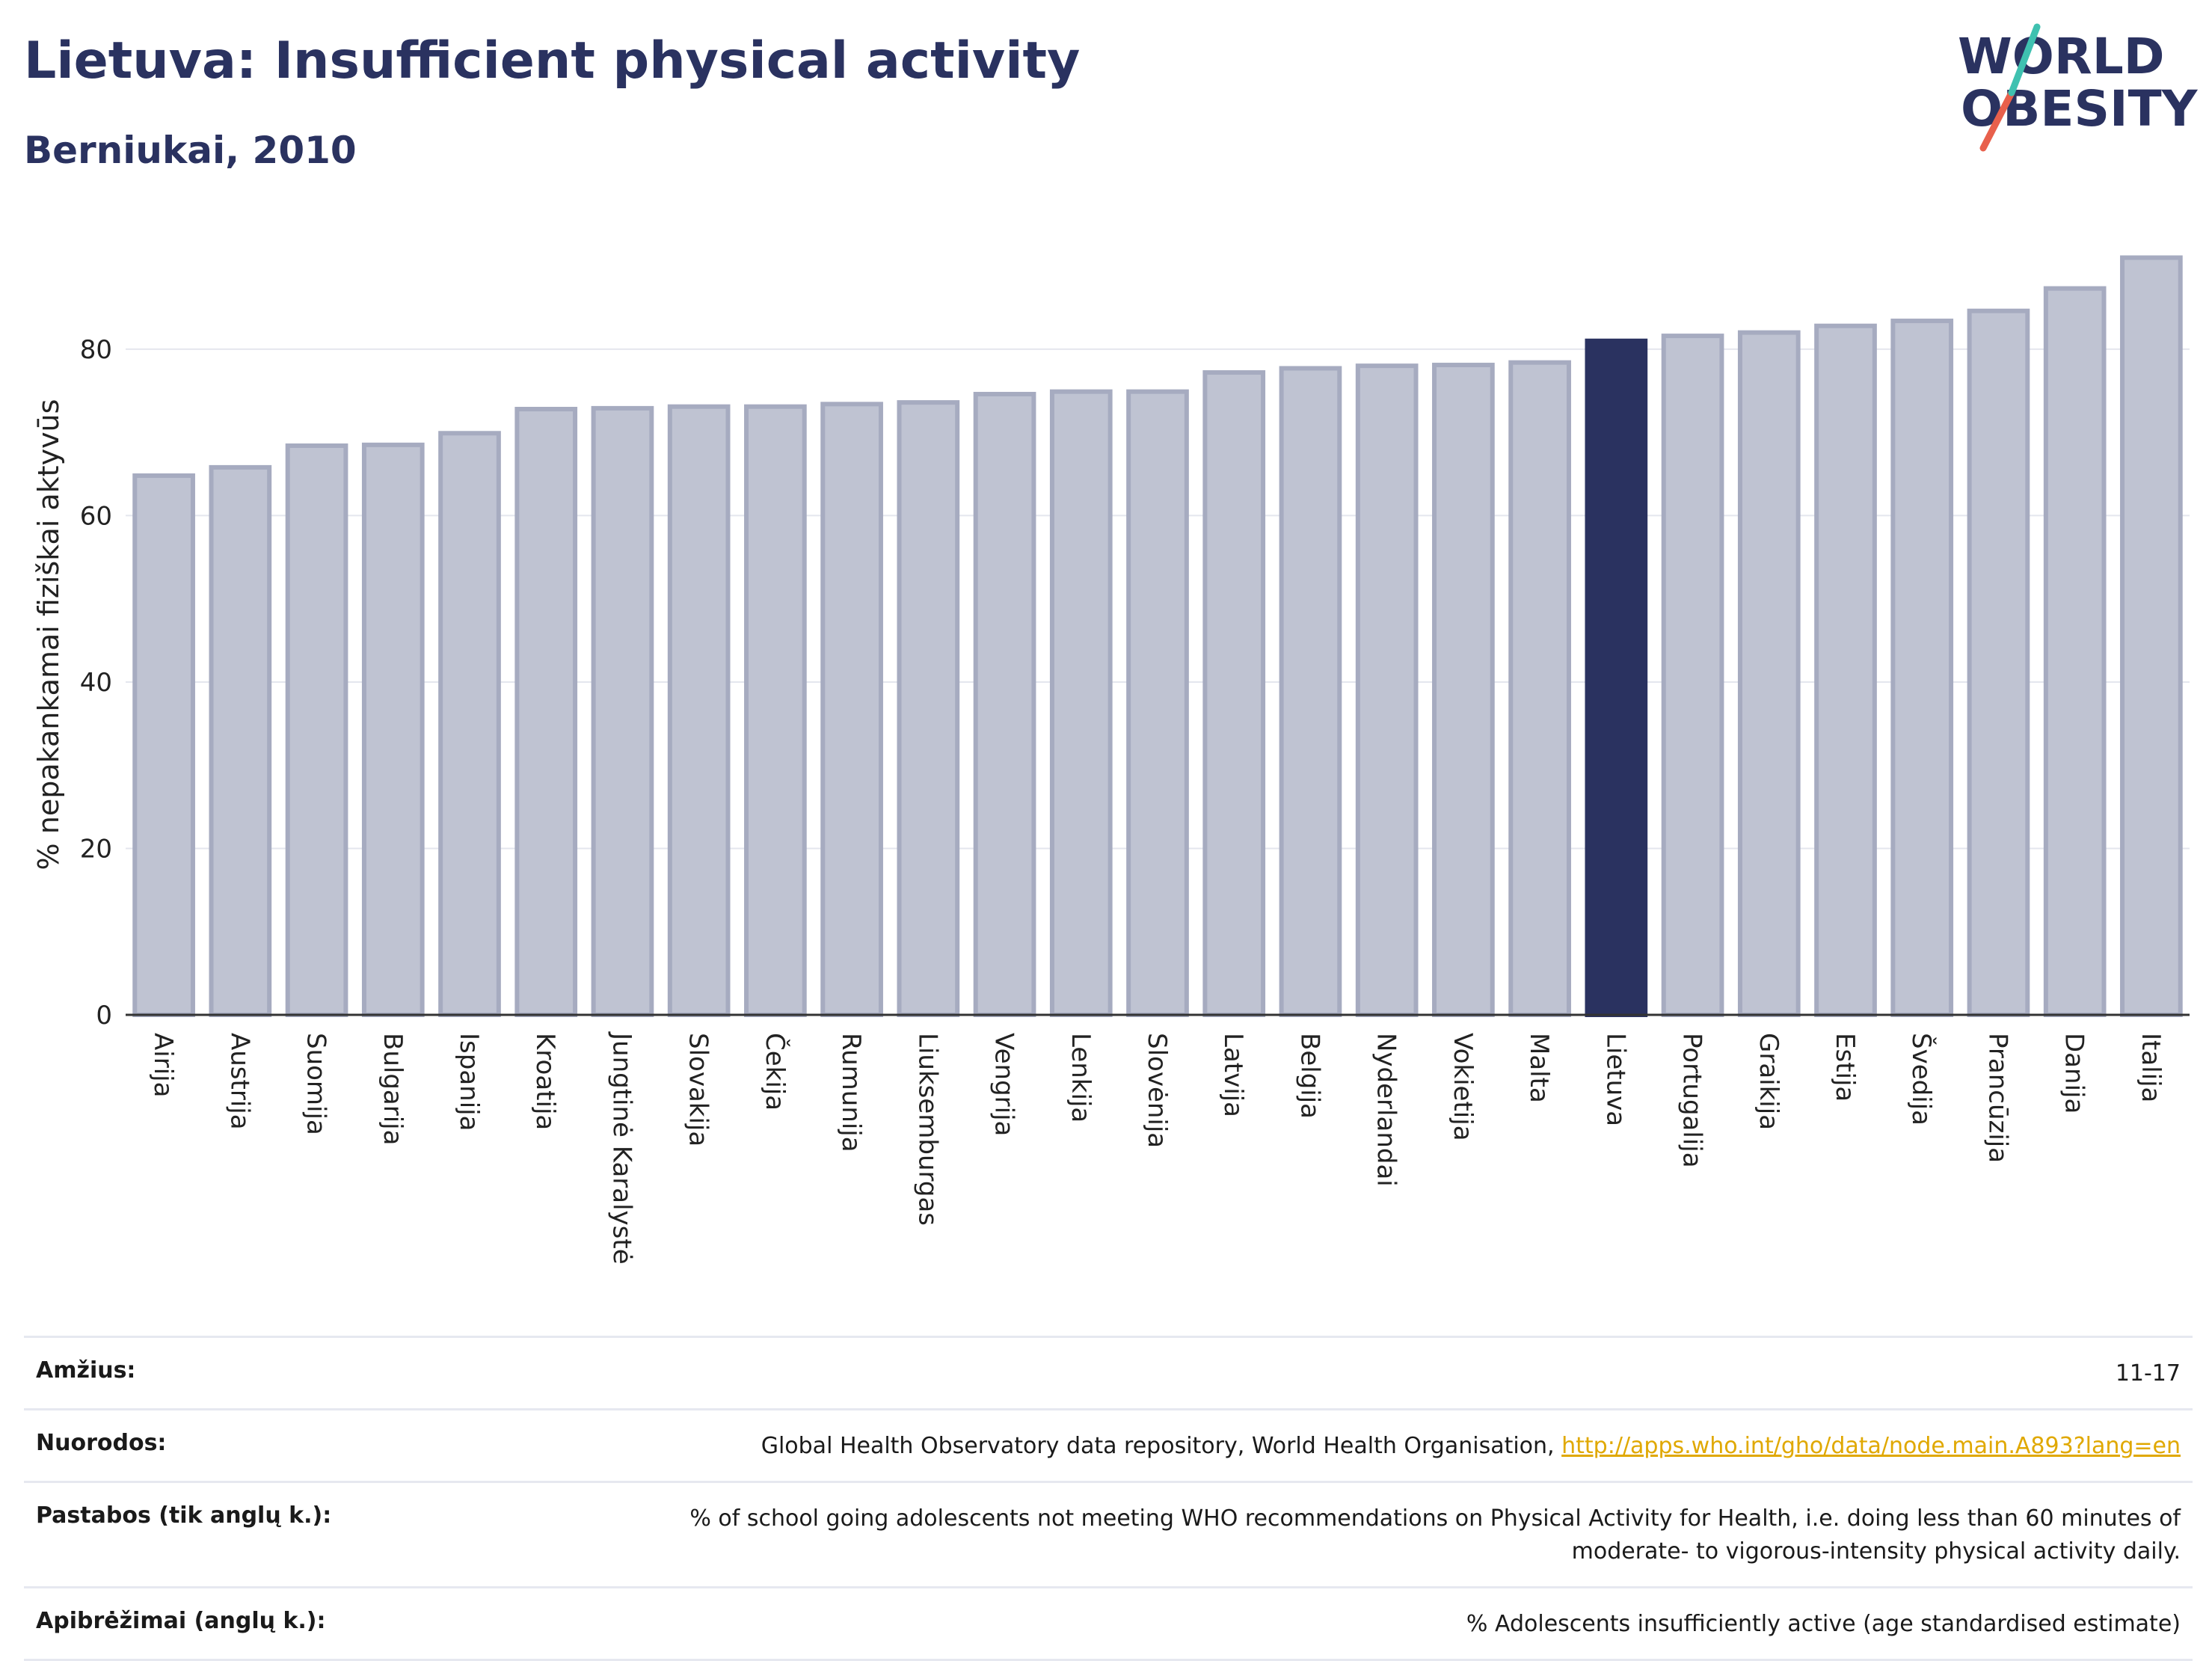  Describe the element at coordinates (1463, 690) in the screenshot. I see `bar-Vokietija` at that location.